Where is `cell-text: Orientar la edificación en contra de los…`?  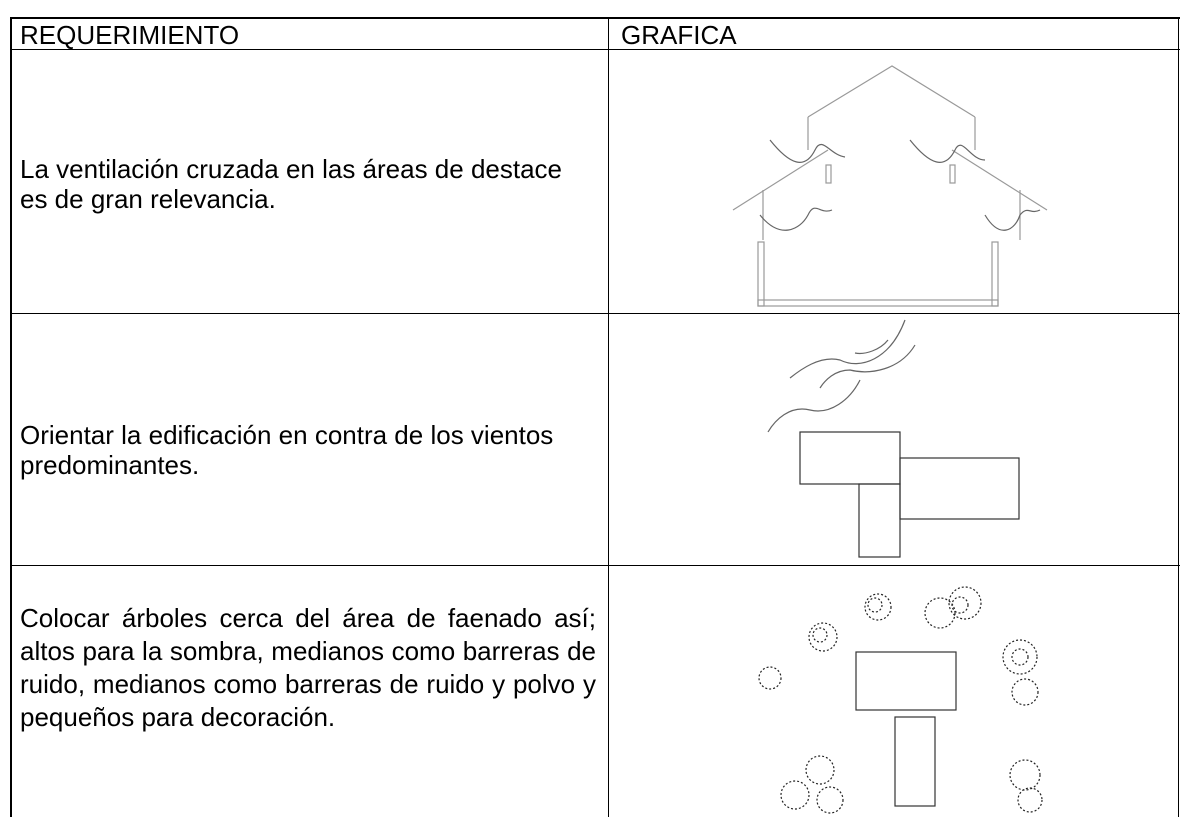
cell-text: Orientar la edificación en contra de los… is located at coordinates (287, 450).